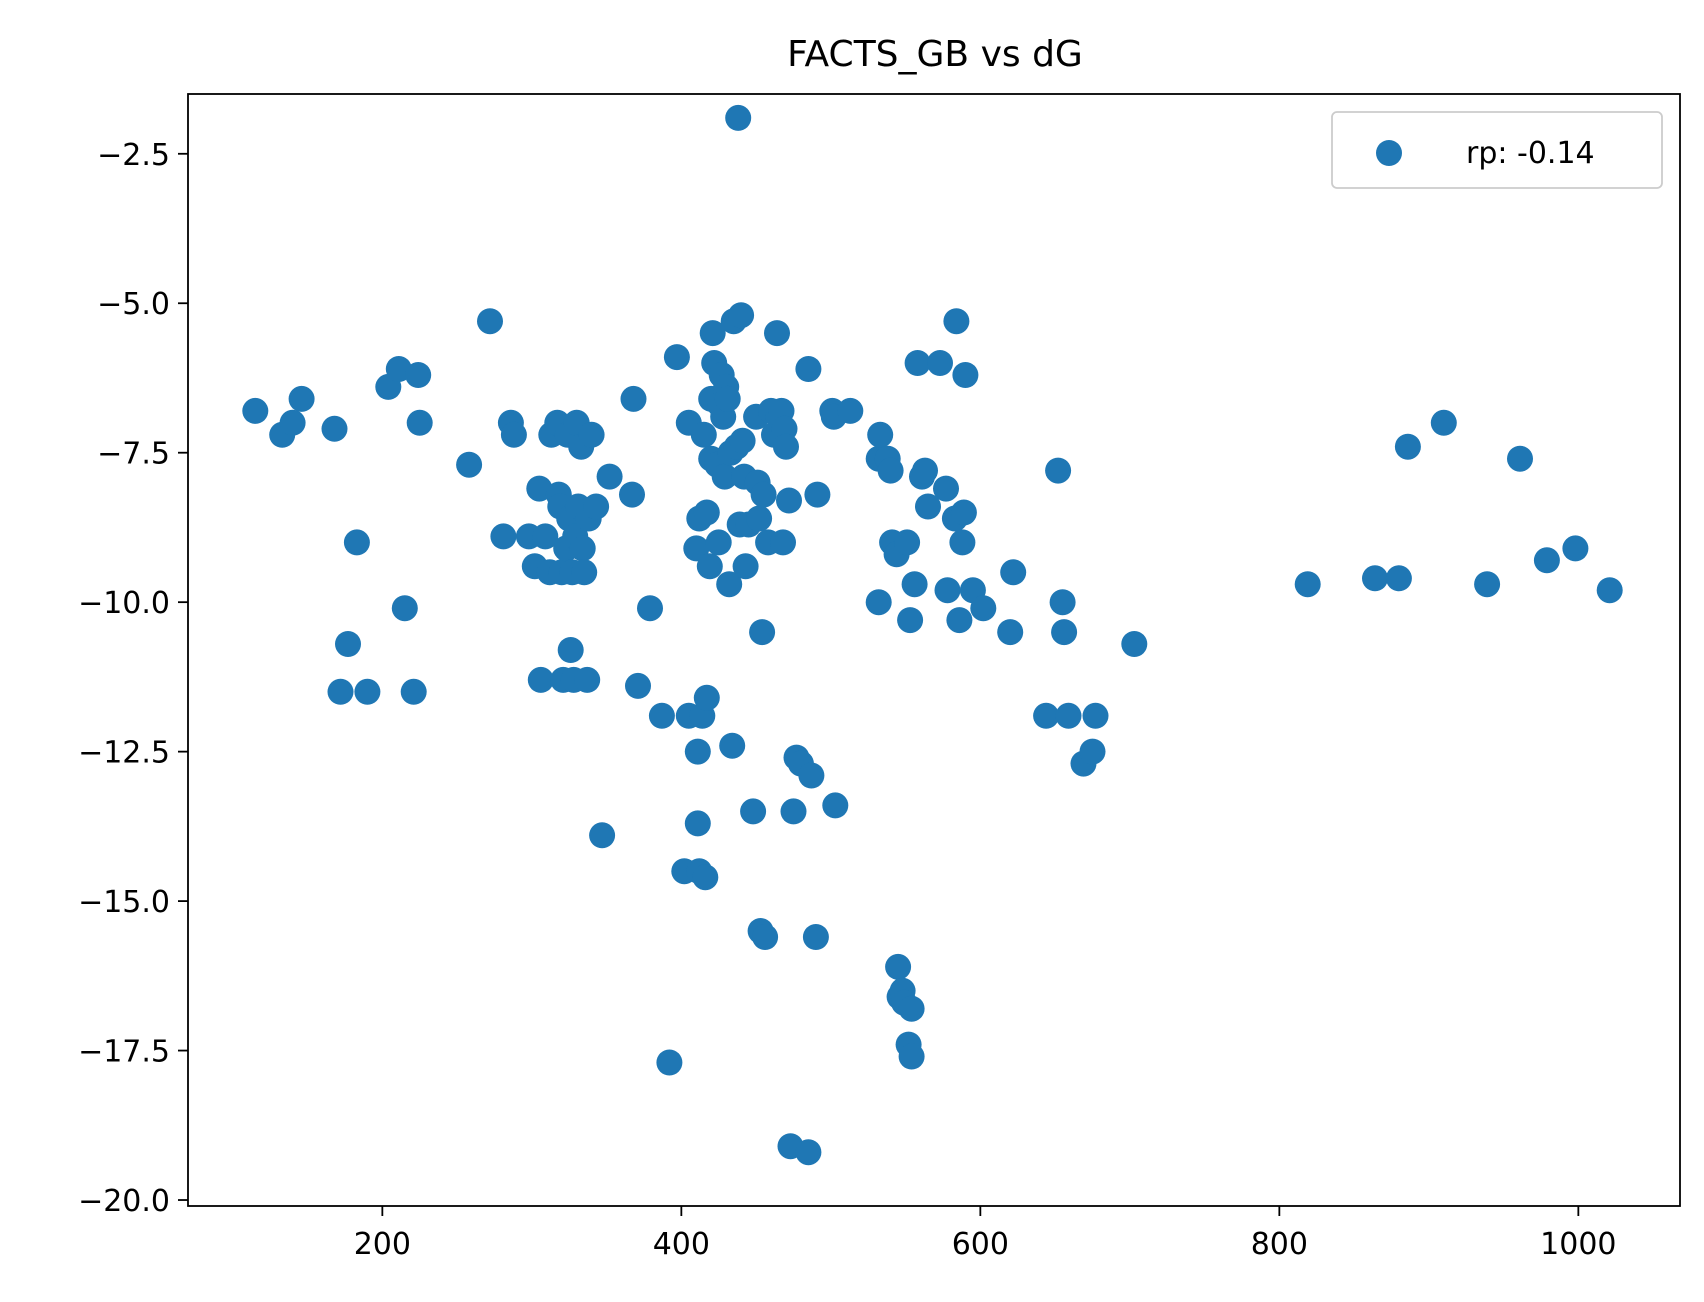  What do you see at coordinates (1530, 153) in the screenshot?
I see `legend-label: rp: -0.14` at bounding box center [1530, 153].